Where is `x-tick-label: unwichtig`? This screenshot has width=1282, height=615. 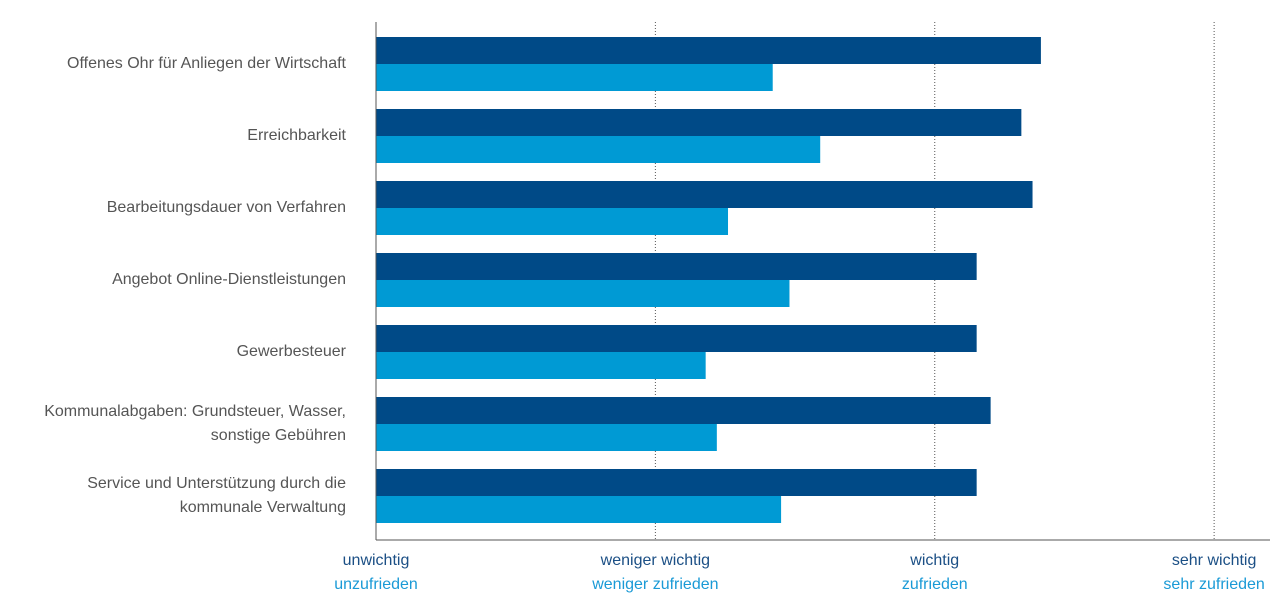
x-tick-label: unwichtig is located at coordinates (376, 560).